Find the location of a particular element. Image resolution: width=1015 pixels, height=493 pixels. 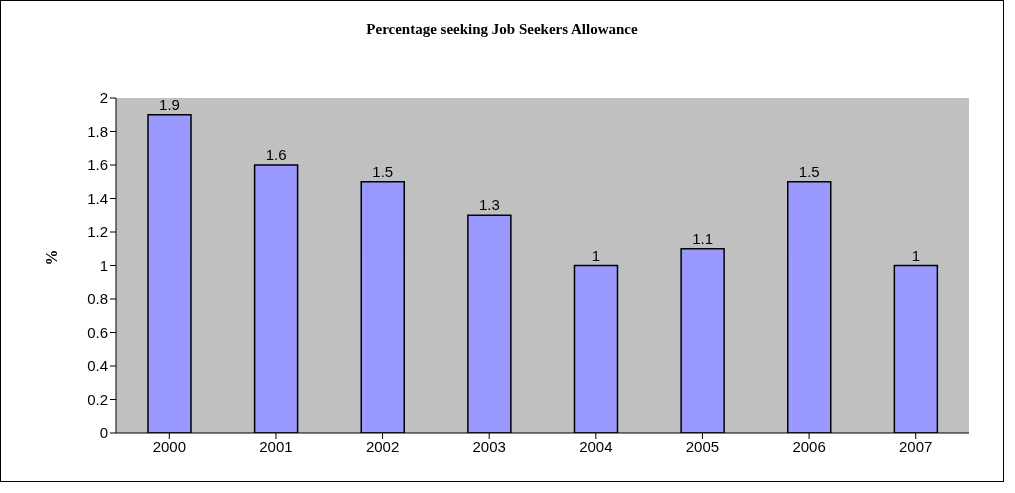

data-label: 1.9 is located at coordinates (169, 104).